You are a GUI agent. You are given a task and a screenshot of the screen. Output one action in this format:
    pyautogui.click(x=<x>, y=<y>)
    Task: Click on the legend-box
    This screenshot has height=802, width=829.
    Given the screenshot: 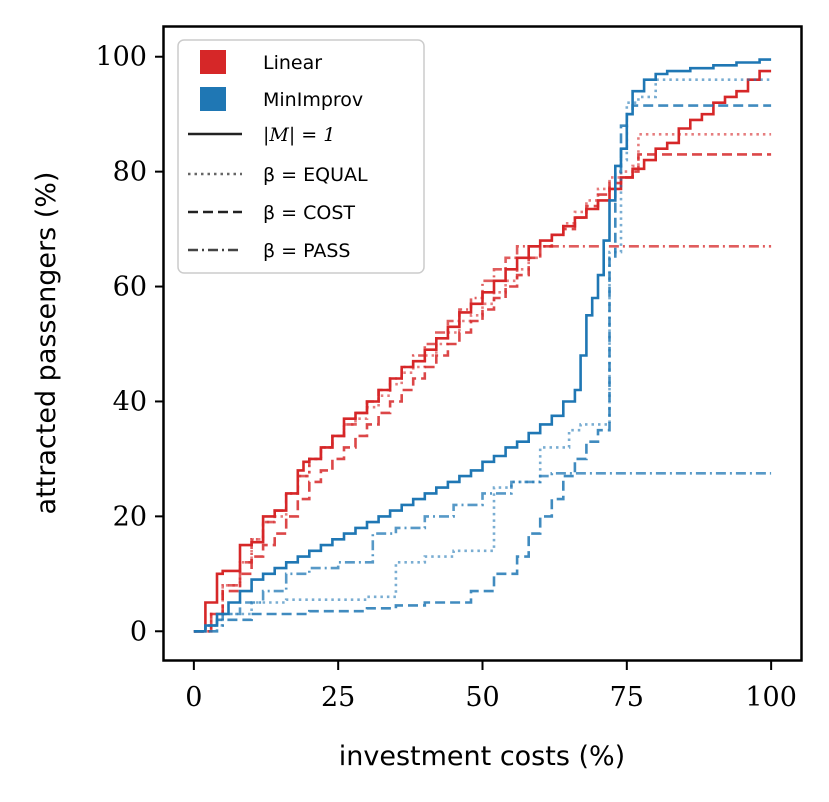 What is the action you would take?
    pyautogui.click(x=301, y=156)
    